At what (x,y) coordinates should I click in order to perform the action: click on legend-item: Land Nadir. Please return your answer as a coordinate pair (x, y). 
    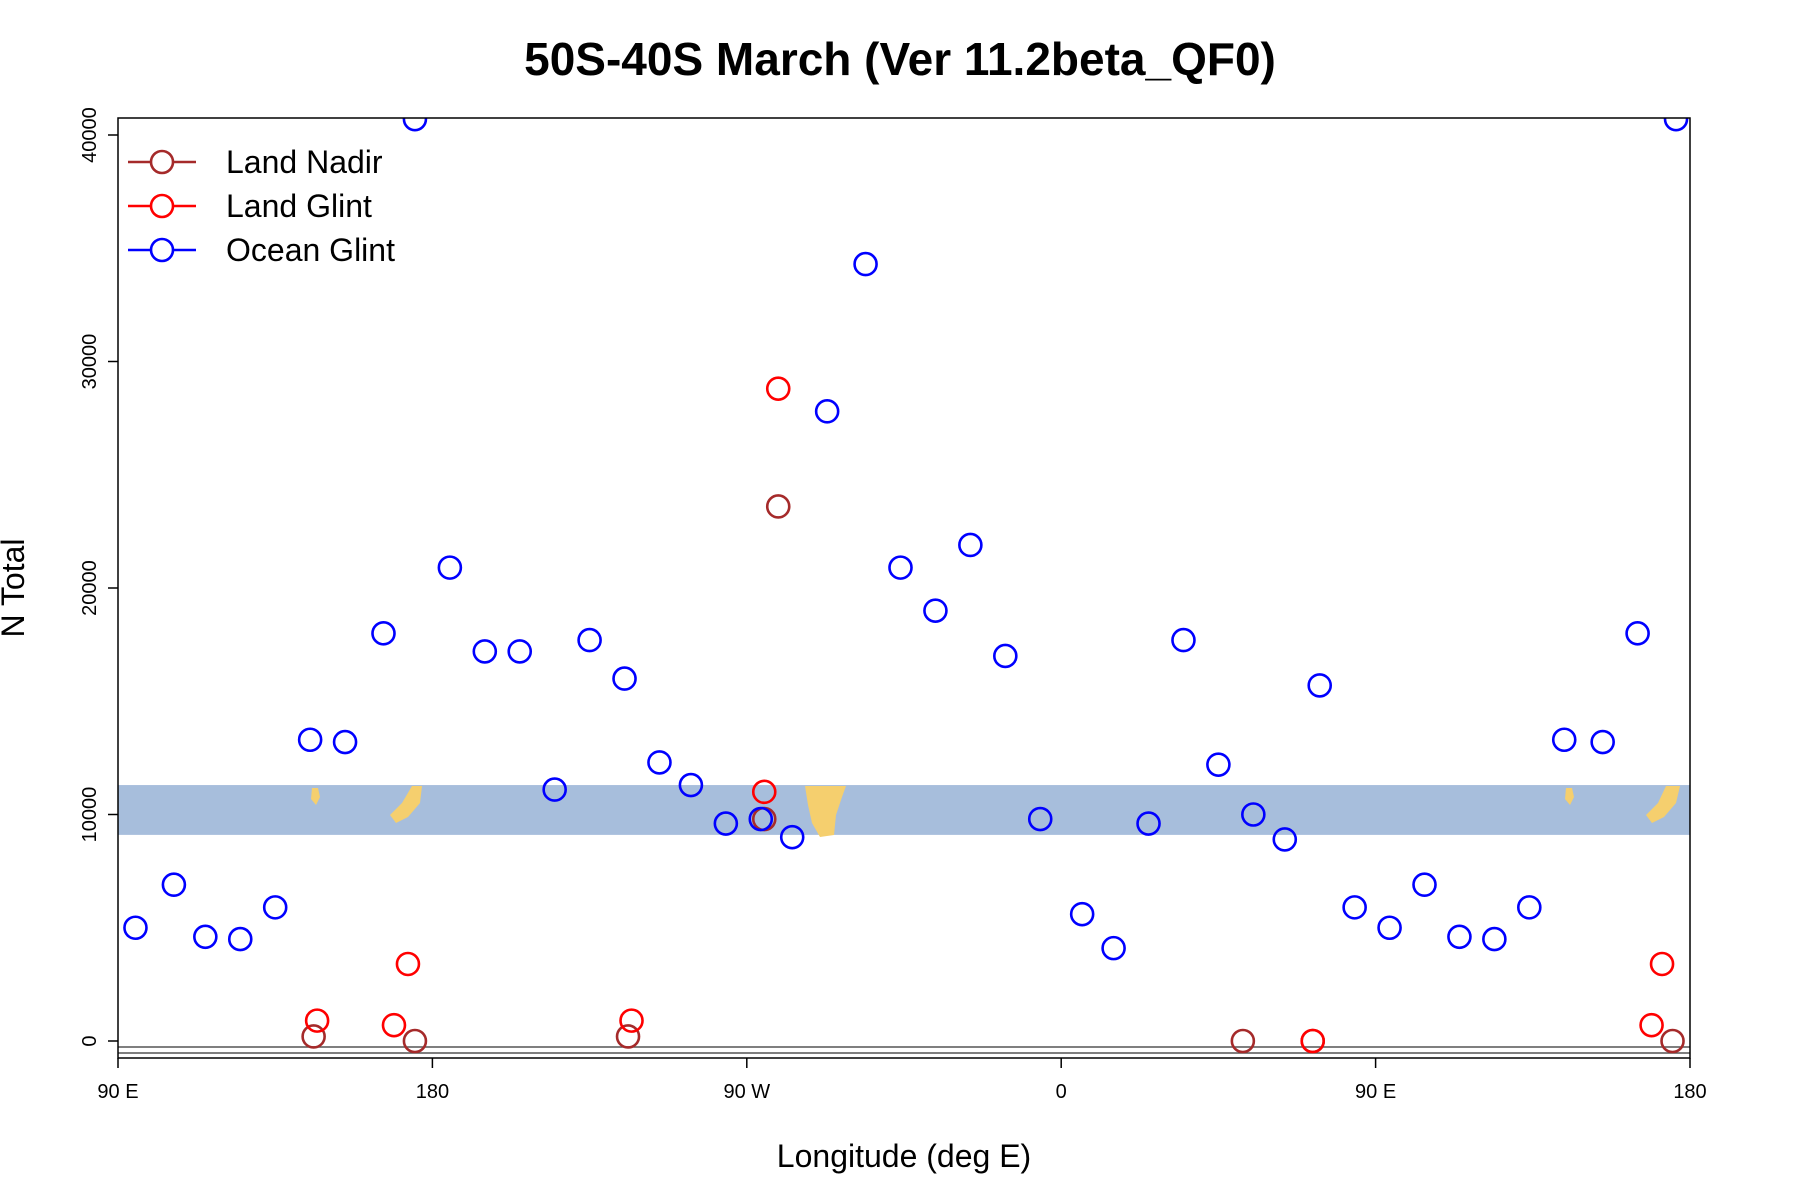
    Looking at the image, I should click on (255, 162).